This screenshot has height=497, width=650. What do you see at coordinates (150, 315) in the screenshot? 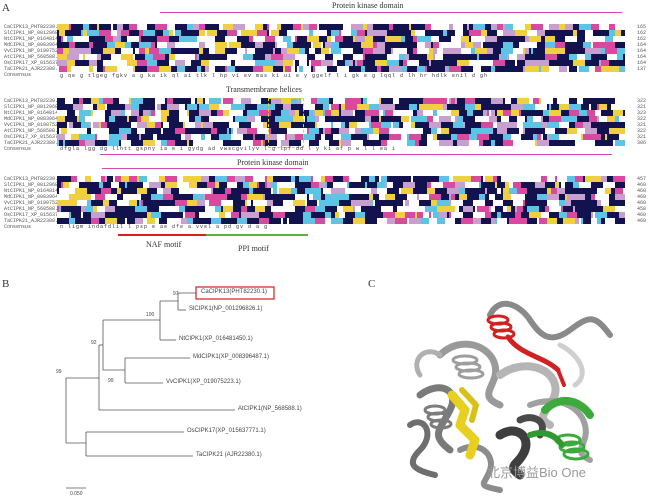
I see `bootstrap-value: 100` at bounding box center [150, 315].